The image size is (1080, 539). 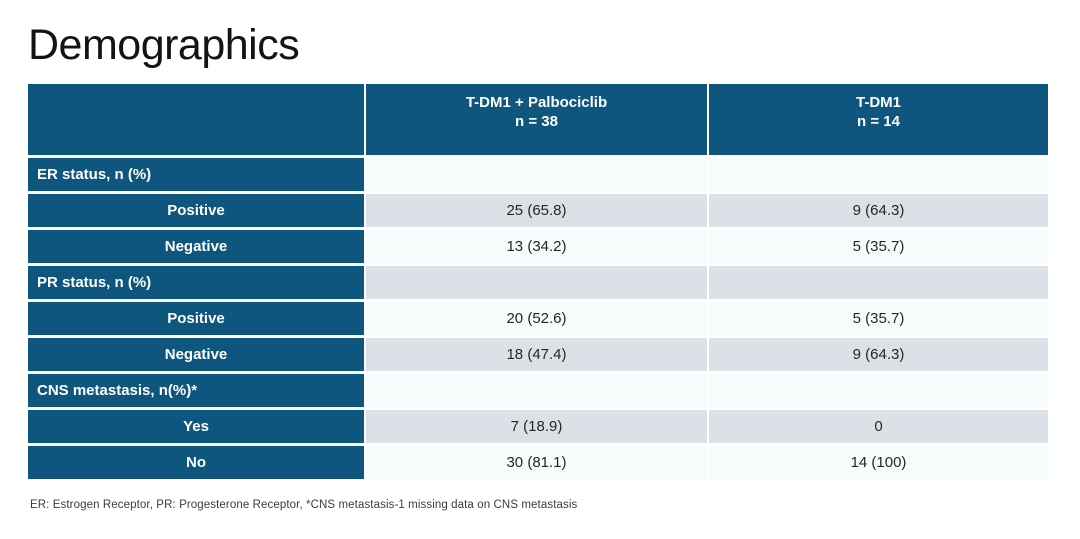 I want to click on row-cns-metastasis: CNS metastasis, n(%)*, so click(x=538, y=391).